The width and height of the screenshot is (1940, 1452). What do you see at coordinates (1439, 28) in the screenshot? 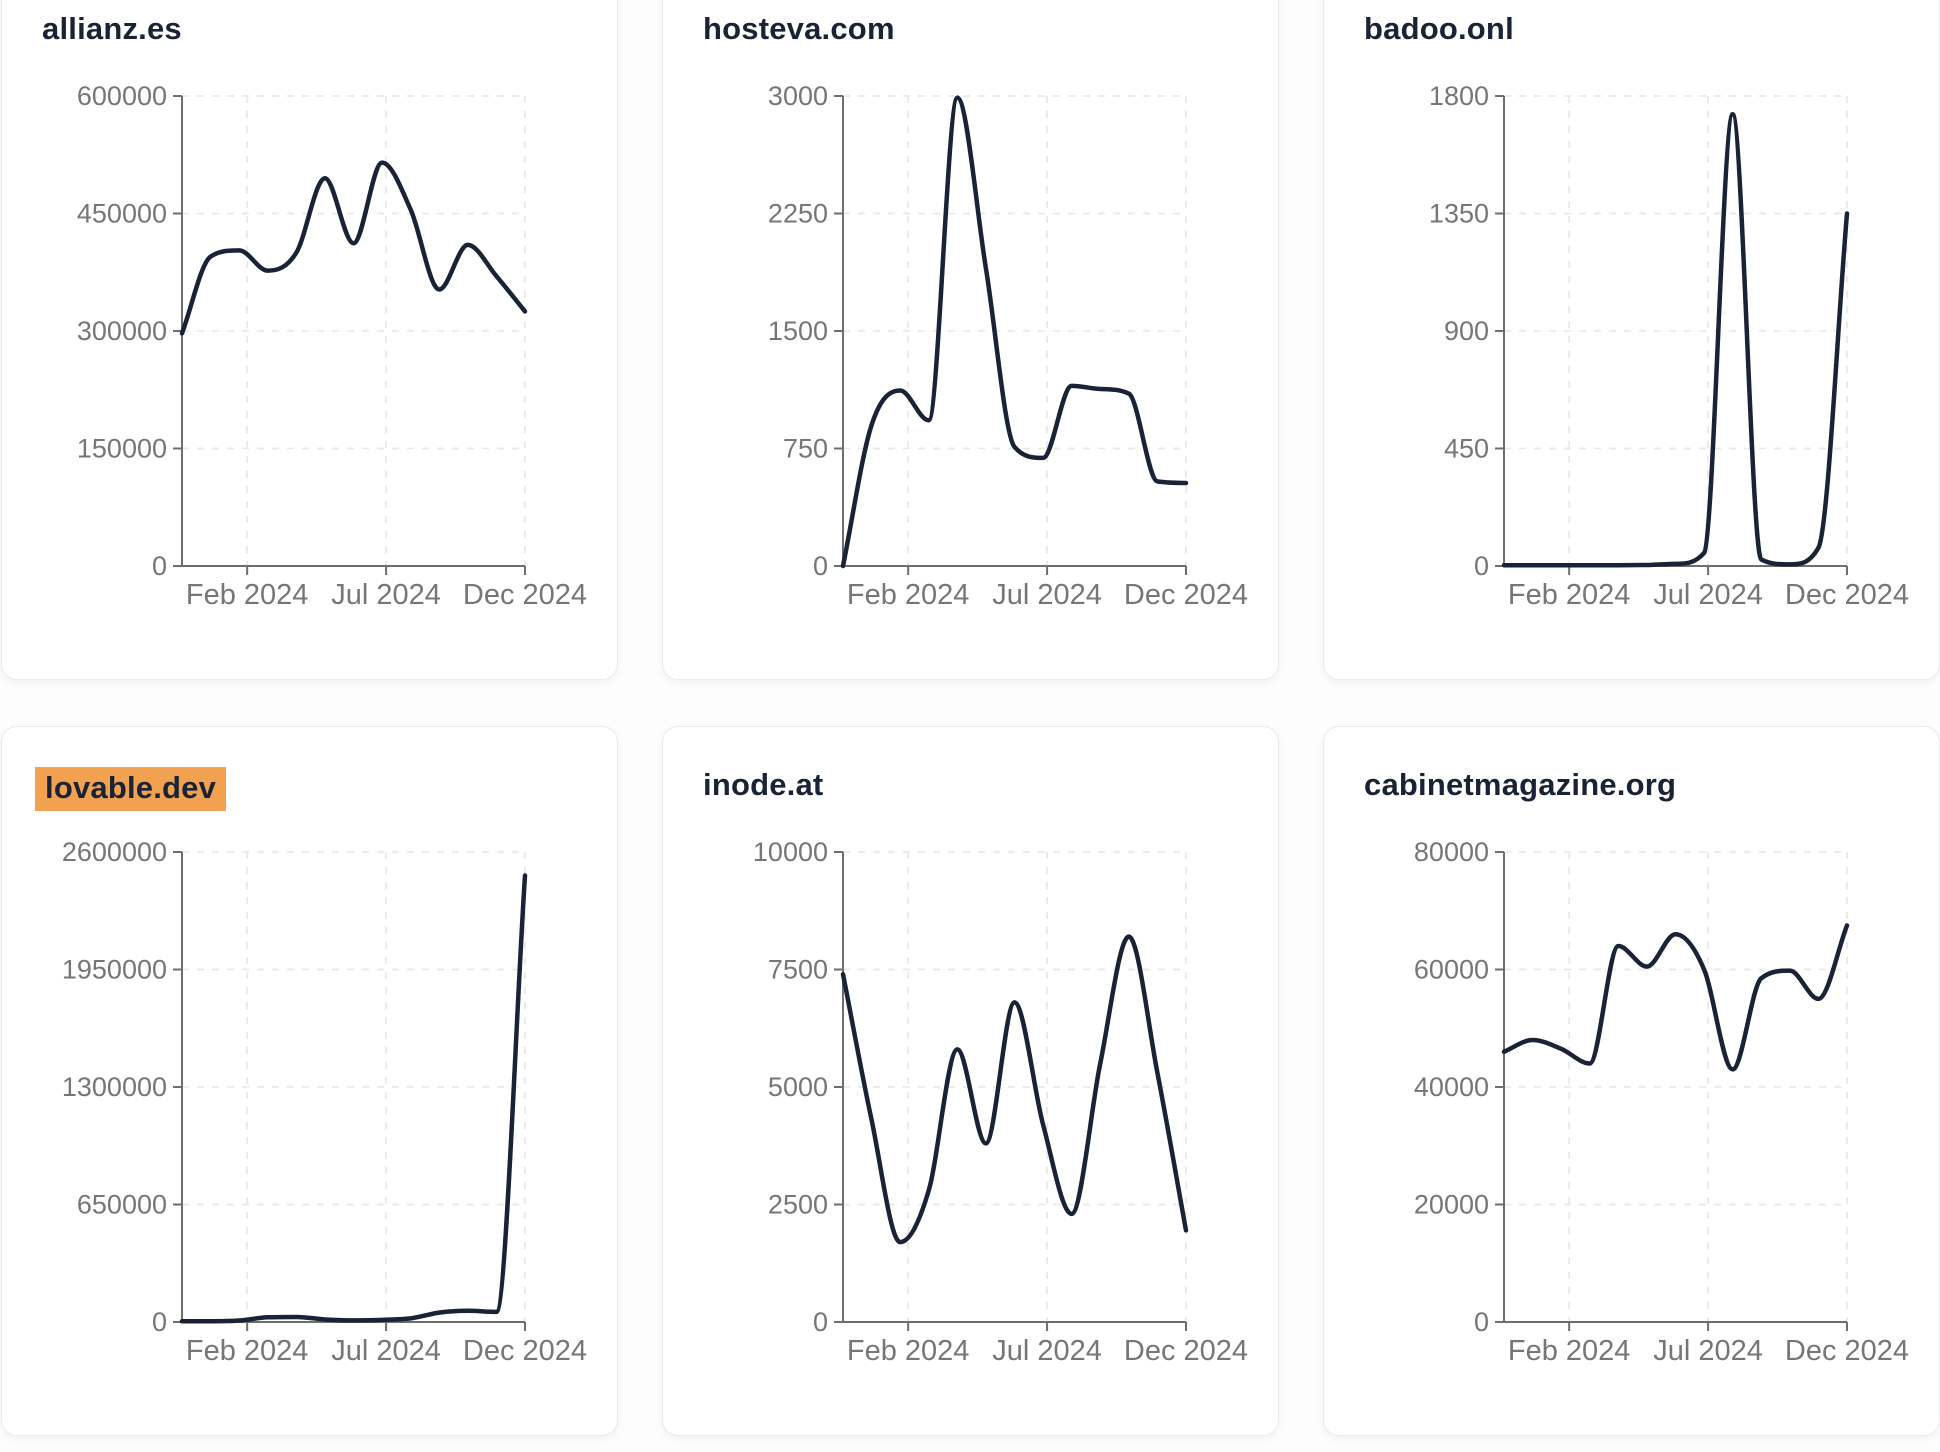
I see `chart-title: badoo.onl` at bounding box center [1439, 28].